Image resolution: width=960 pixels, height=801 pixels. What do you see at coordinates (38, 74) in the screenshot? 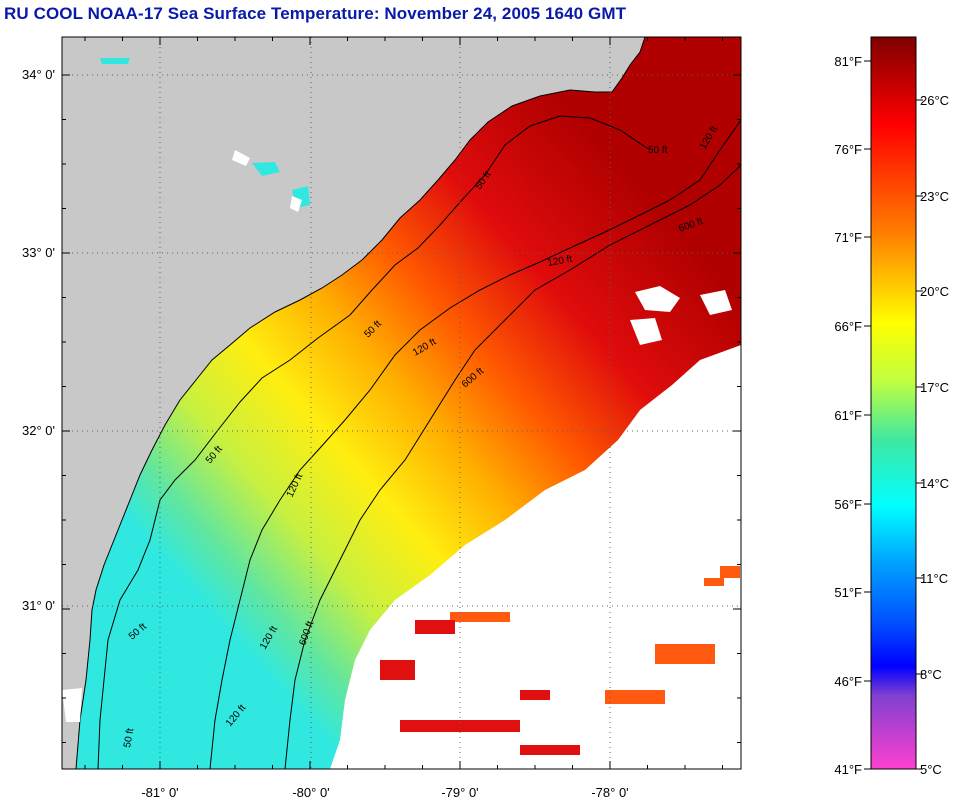
I see `lat-label-34: 34° 0'` at bounding box center [38, 74].